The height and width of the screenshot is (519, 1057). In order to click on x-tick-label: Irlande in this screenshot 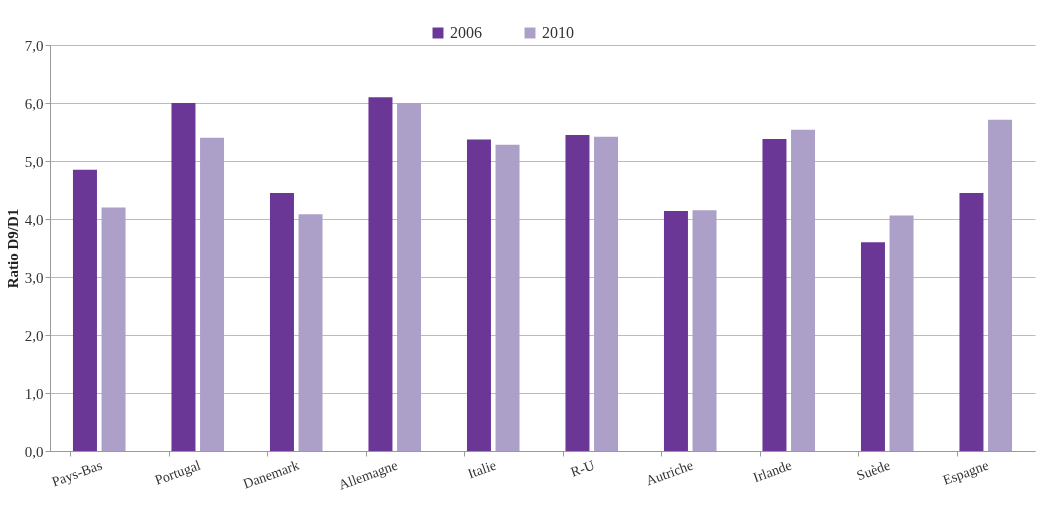, I will do `click(772, 471)`.